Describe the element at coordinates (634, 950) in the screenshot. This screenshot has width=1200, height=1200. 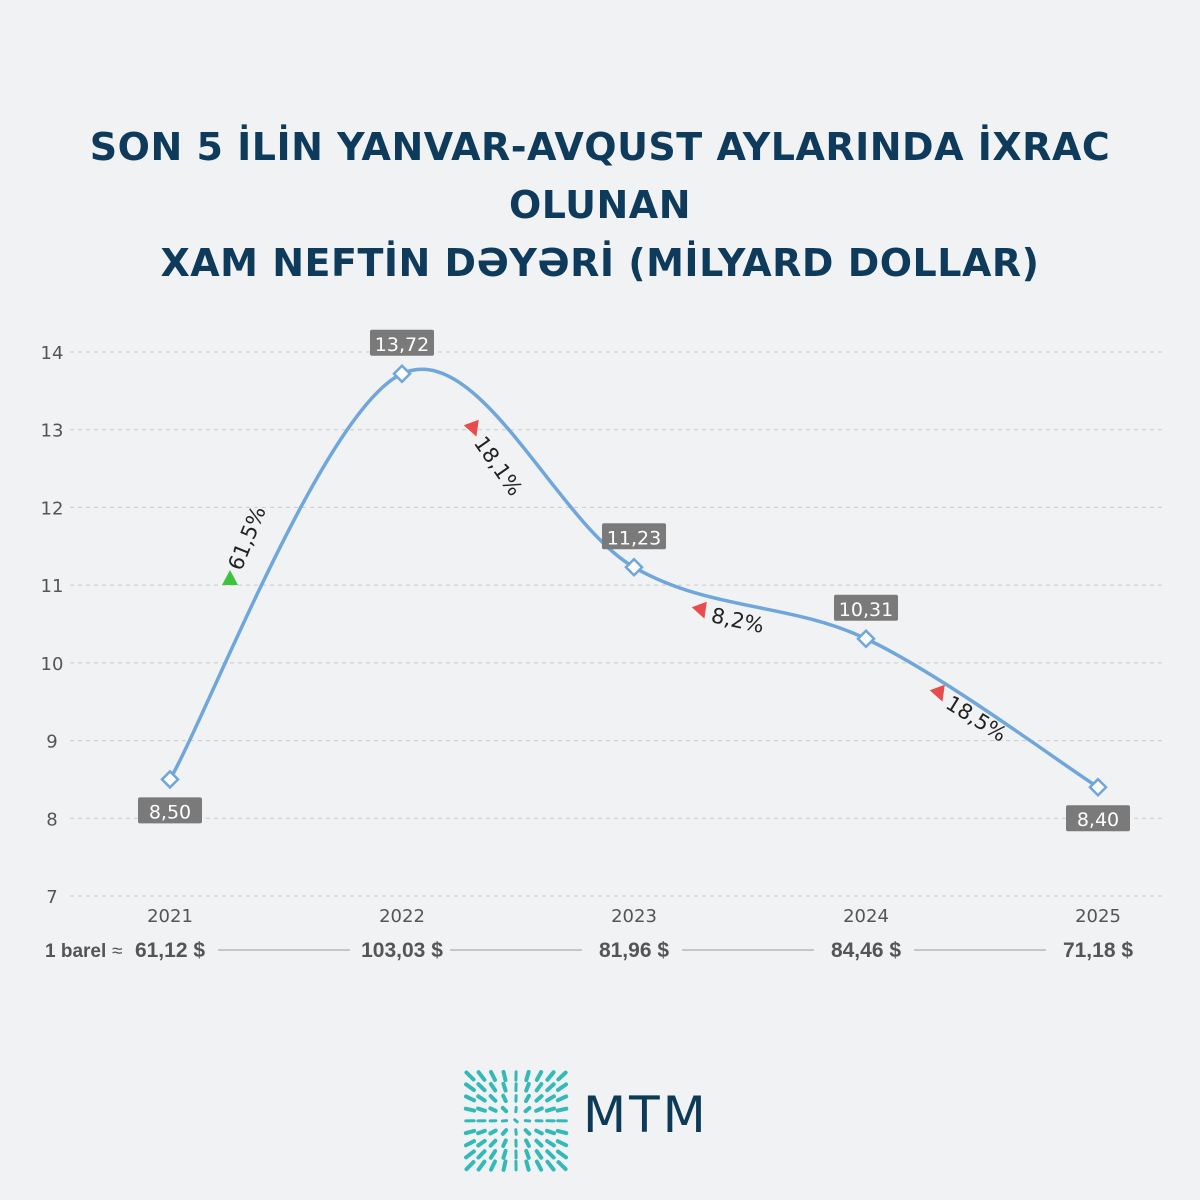
I see `barrel-price: 81,96 $` at that location.